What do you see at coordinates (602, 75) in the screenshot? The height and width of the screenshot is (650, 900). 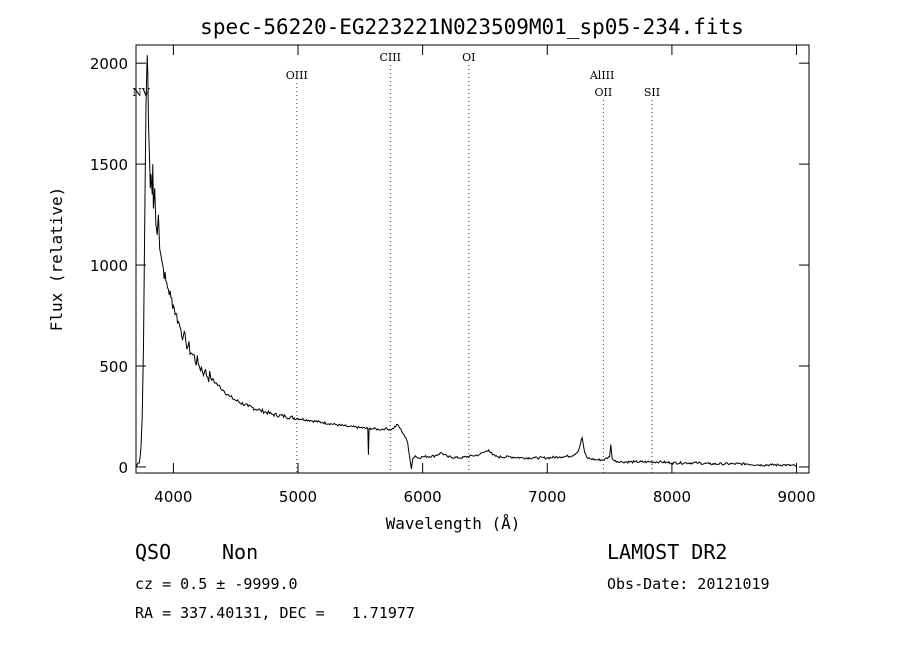 I see `line-label-aliii: AlIII` at bounding box center [602, 75].